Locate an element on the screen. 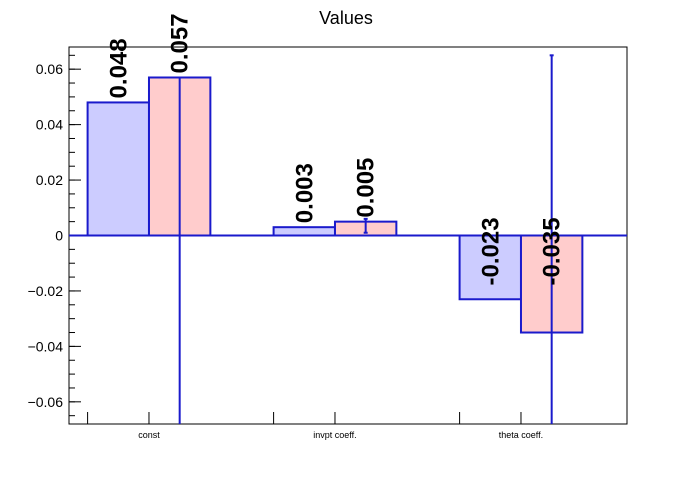  y-tick-label: 0 is located at coordinates (59, 236).